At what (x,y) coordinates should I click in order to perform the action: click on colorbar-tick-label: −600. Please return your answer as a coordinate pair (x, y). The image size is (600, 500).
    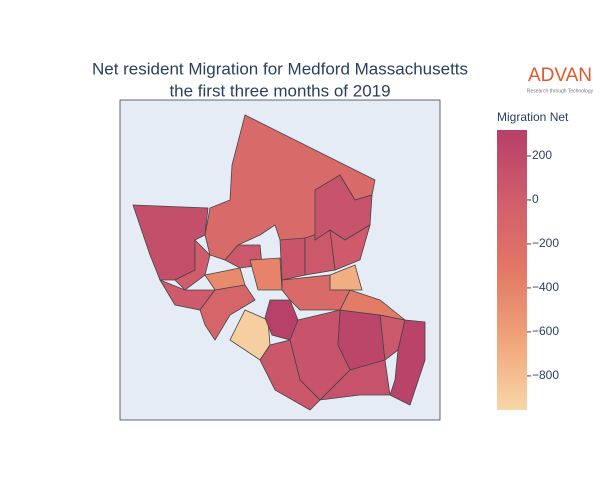
    Looking at the image, I should click on (545, 331).